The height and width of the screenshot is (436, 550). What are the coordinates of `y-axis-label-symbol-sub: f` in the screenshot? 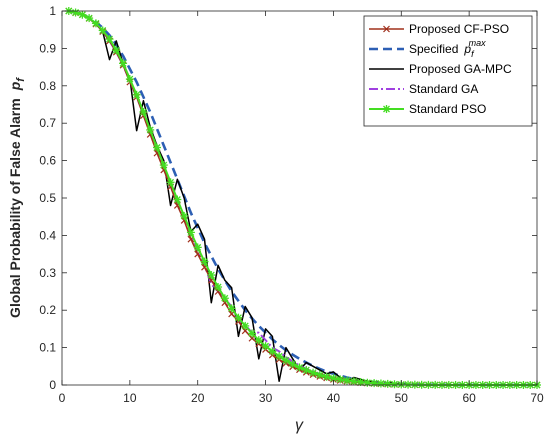 It's located at (21, 79).